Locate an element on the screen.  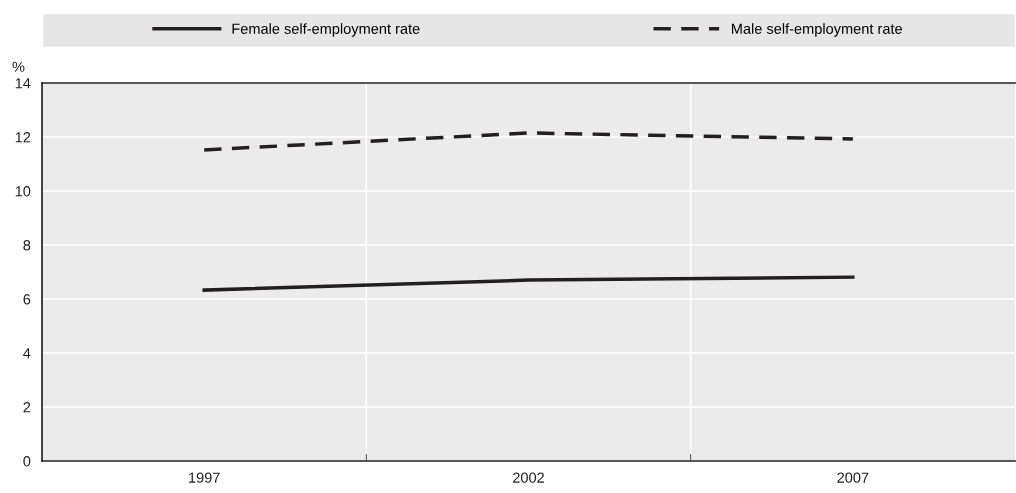
y-tick-label: 4 is located at coordinates (27, 353).